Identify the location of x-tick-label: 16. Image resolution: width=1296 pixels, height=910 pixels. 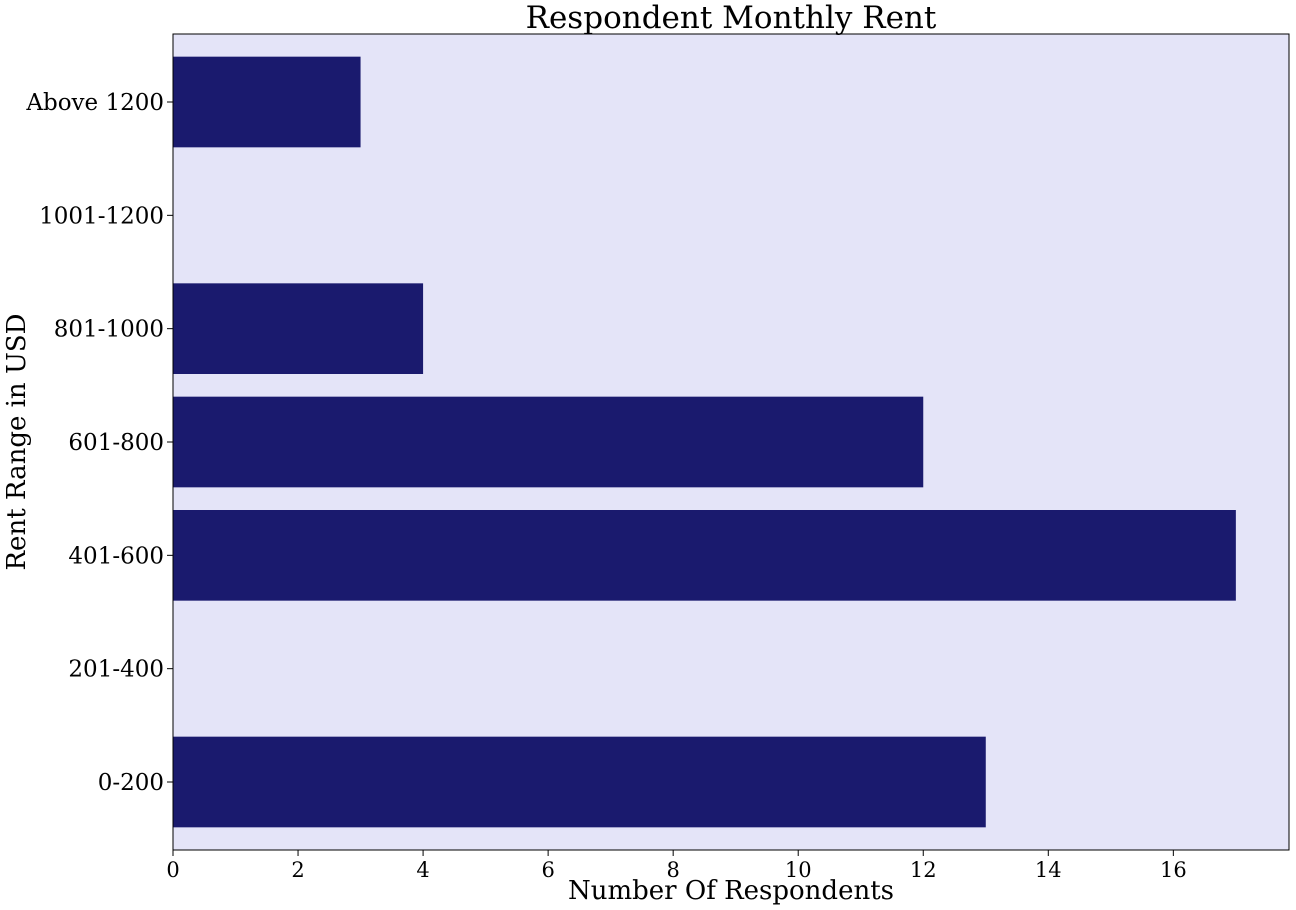
(1173, 870).